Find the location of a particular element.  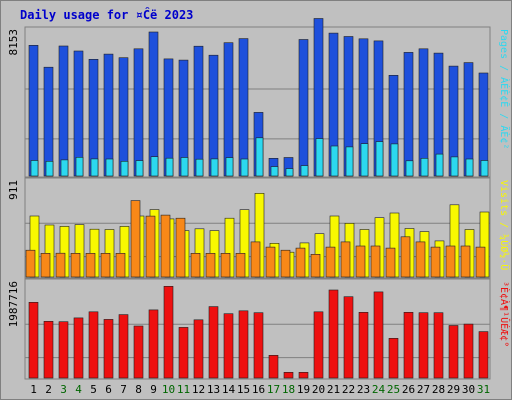

x-tick-label: 30 is located at coordinates (468, 389).